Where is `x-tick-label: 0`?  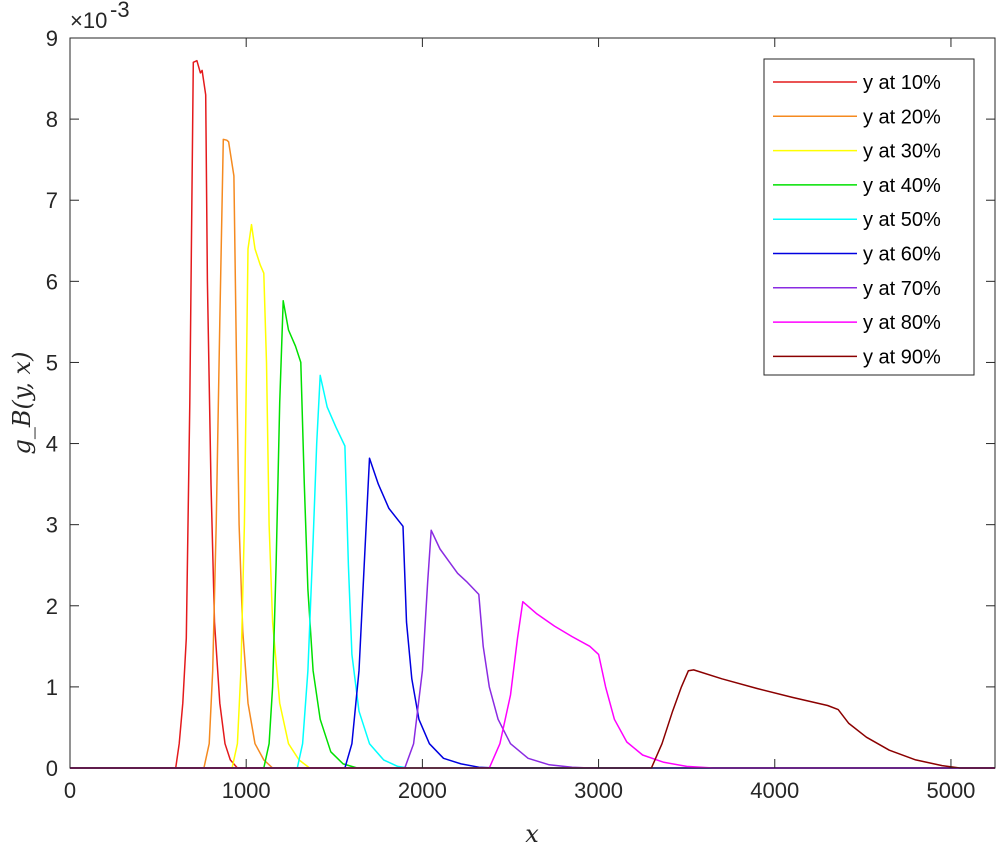 x-tick-label: 0 is located at coordinates (70, 790).